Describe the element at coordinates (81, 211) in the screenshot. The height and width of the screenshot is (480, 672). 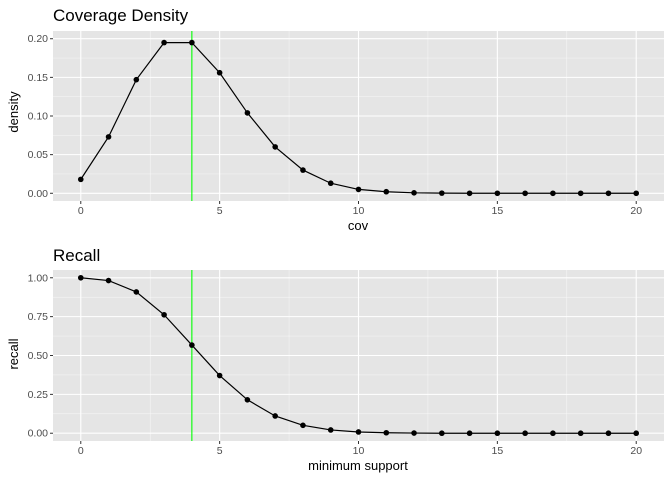
I see `density-x-tick-label: 0` at that location.